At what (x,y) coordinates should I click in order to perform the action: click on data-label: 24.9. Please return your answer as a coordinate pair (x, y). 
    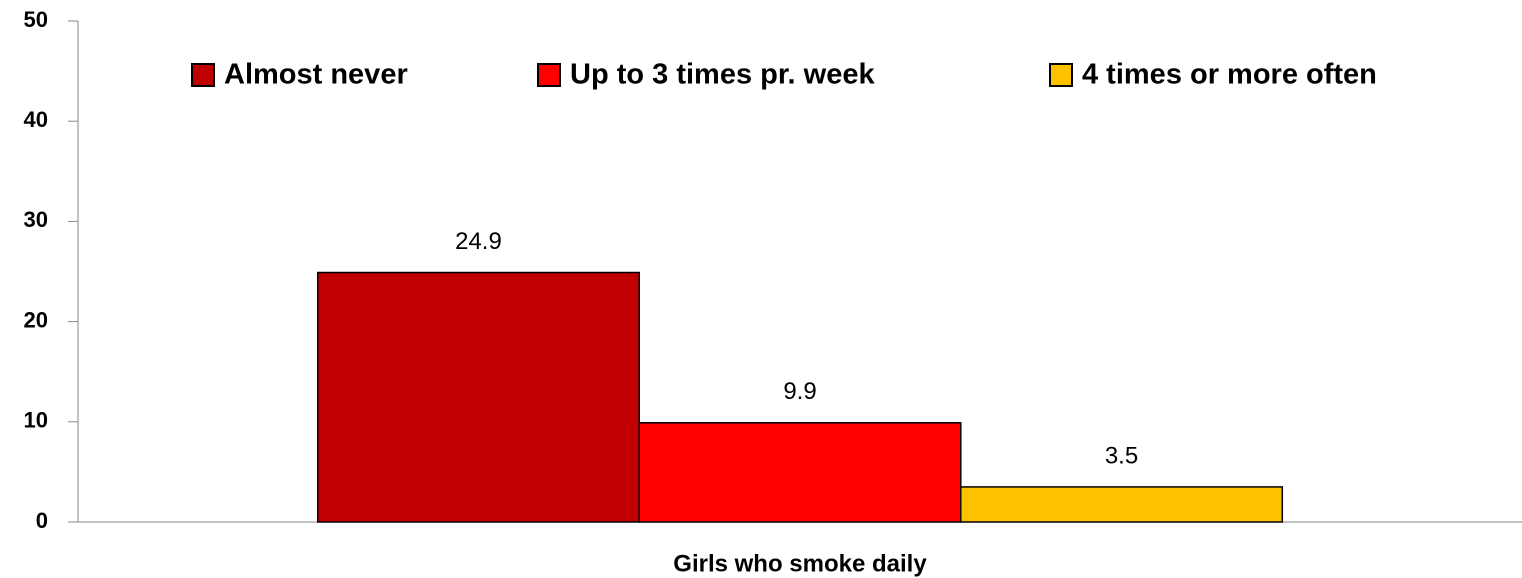
    Looking at the image, I should click on (478, 241).